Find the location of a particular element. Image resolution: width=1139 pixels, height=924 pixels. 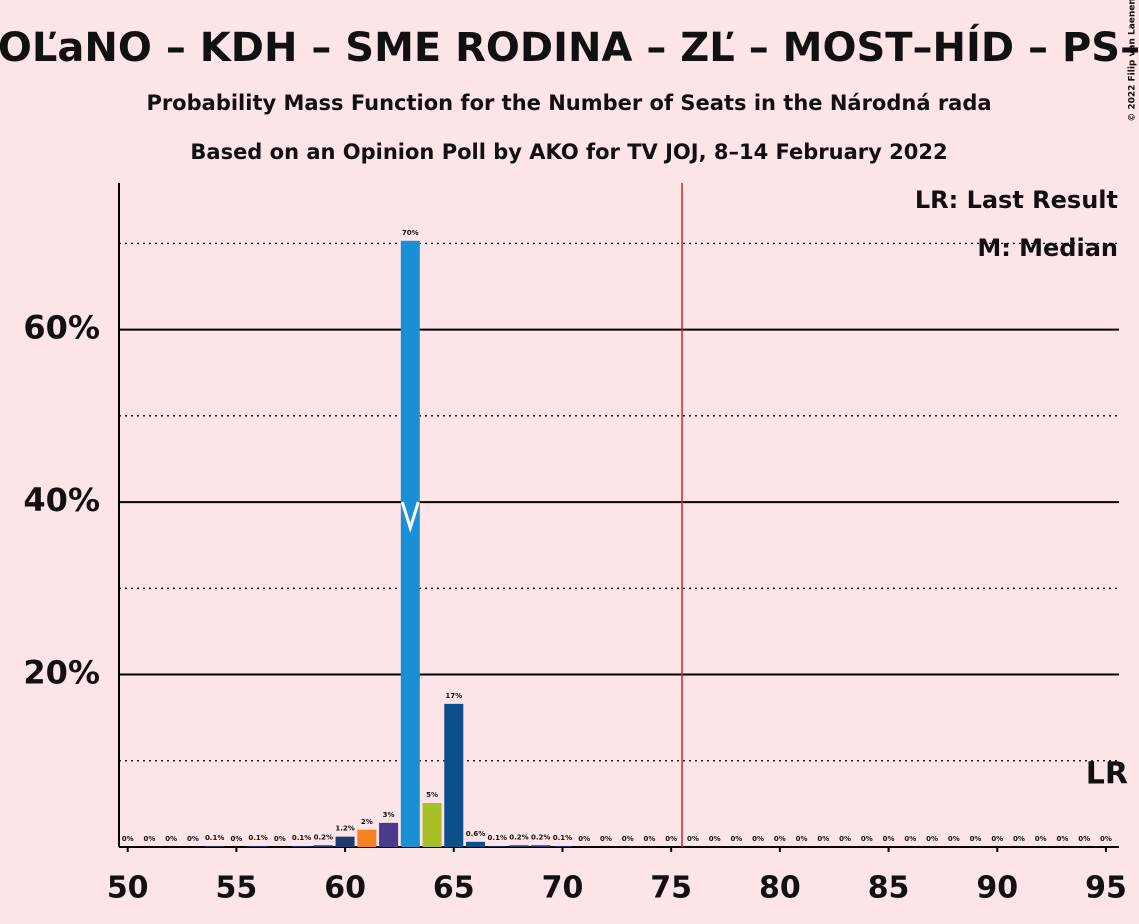

x-tick-label: 75 is located at coordinates (671, 888).